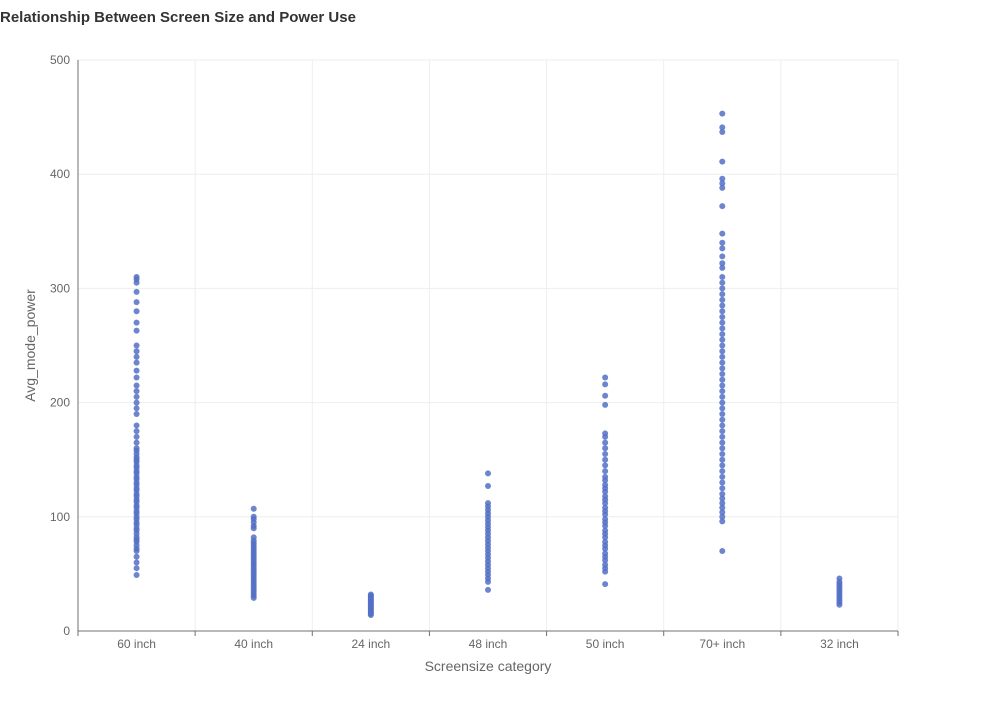  I want to click on y-tick-label: 0, so click(66, 631).